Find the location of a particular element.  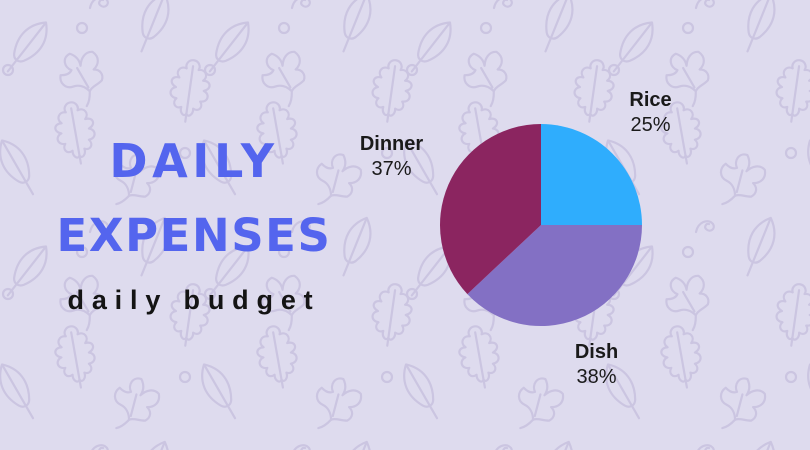

slice-label-dinner-name: Dinner is located at coordinates (391, 144).